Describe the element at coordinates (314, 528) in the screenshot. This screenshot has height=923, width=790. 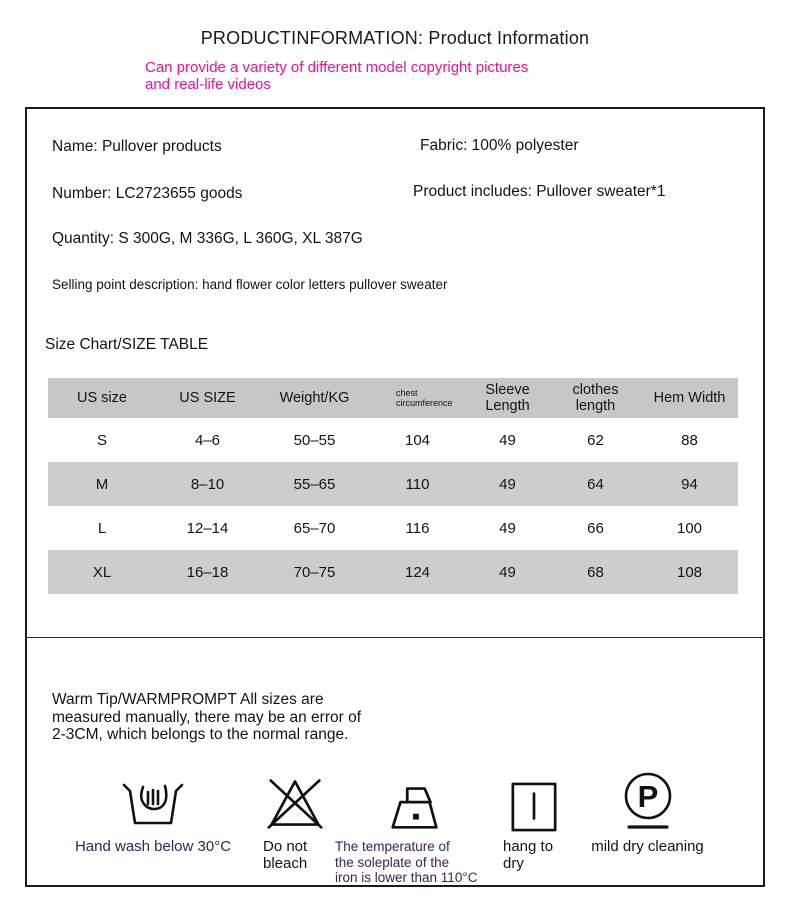
I see `table-cell: 65–70` at that location.